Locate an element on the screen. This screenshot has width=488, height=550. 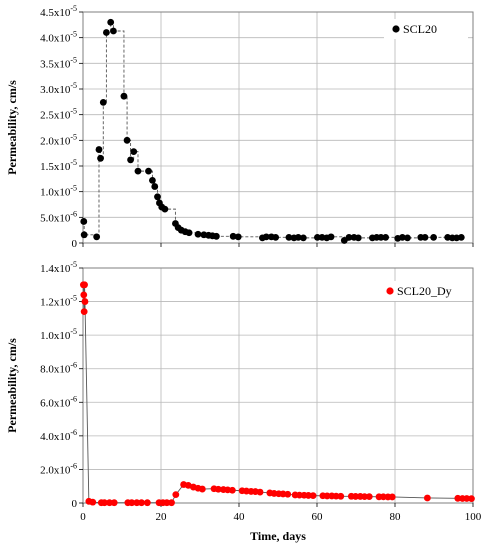
y-tick-label: 5.0x10⁻⁶ is located at coordinates (58, 216).